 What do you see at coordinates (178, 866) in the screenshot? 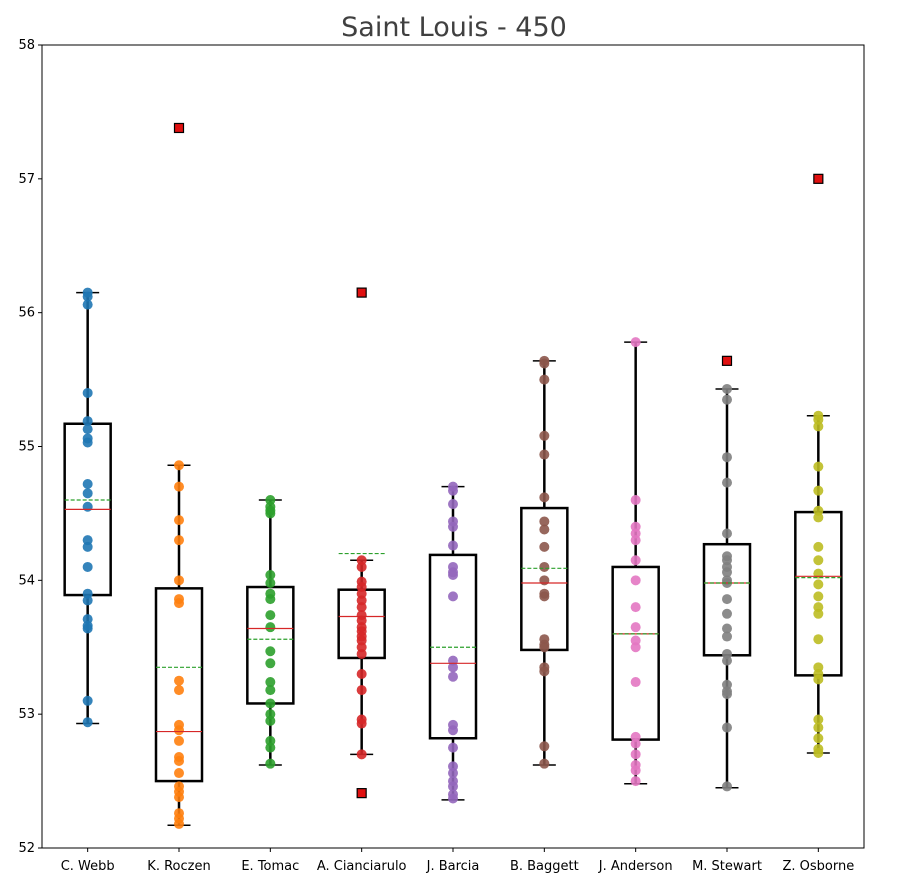
I see `x-tick-label: K. Roczen` at bounding box center [178, 866].